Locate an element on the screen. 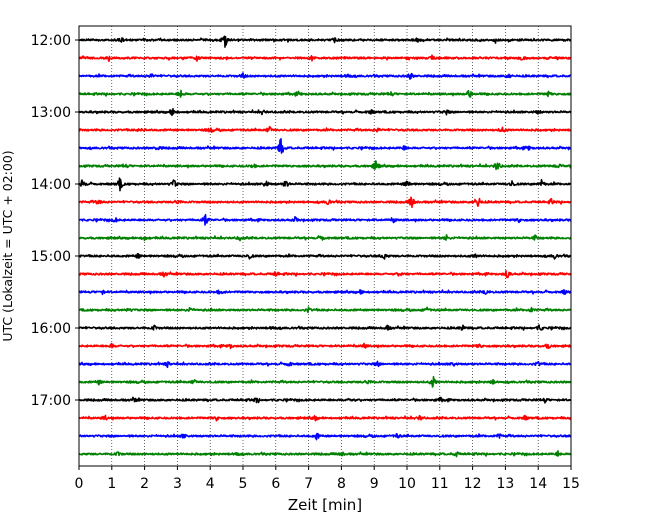  x-tick-label: 10 is located at coordinates (407, 484).